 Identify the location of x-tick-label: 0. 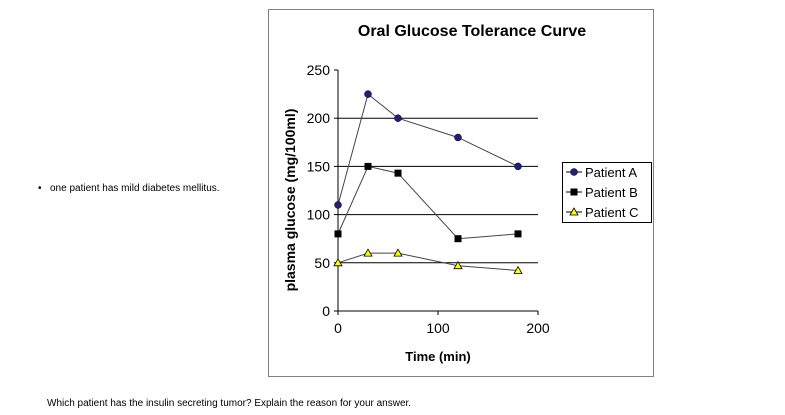
(338, 328).